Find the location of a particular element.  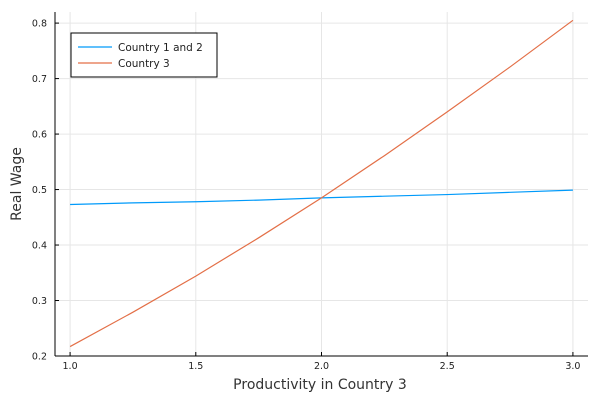

y-tick-label: 0.5 is located at coordinates (39, 190).